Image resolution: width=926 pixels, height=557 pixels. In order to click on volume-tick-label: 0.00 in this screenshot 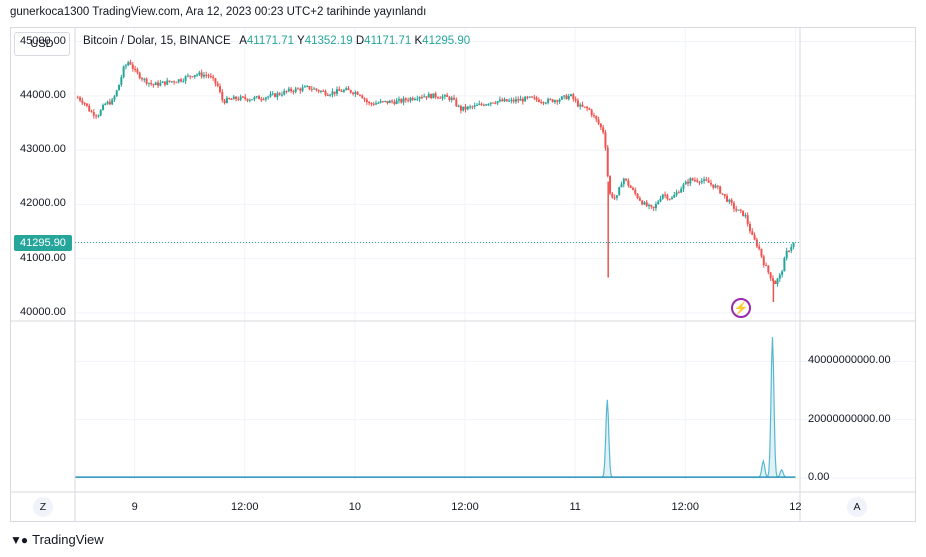, I will do `click(819, 477)`.